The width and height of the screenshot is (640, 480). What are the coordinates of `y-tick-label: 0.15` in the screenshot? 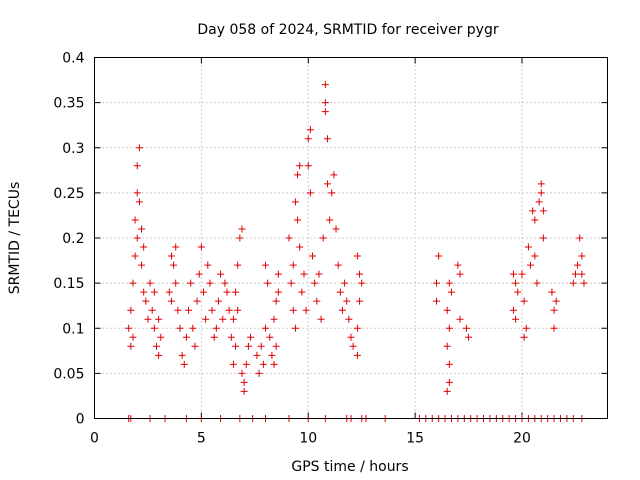 It's located at (68, 284).